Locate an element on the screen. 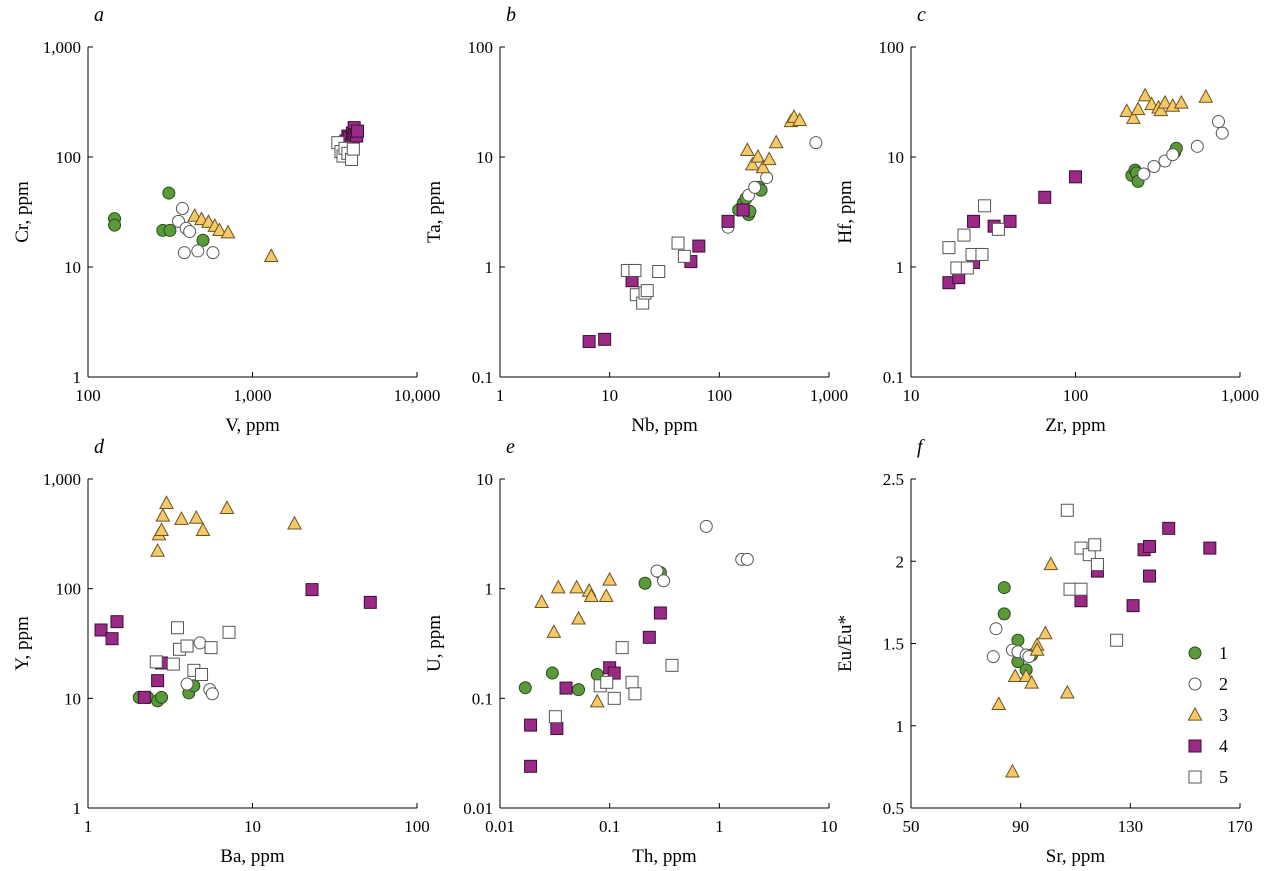 The image size is (1274, 871). y-axis-label: Y, ppm is located at coordinates (22, 643).